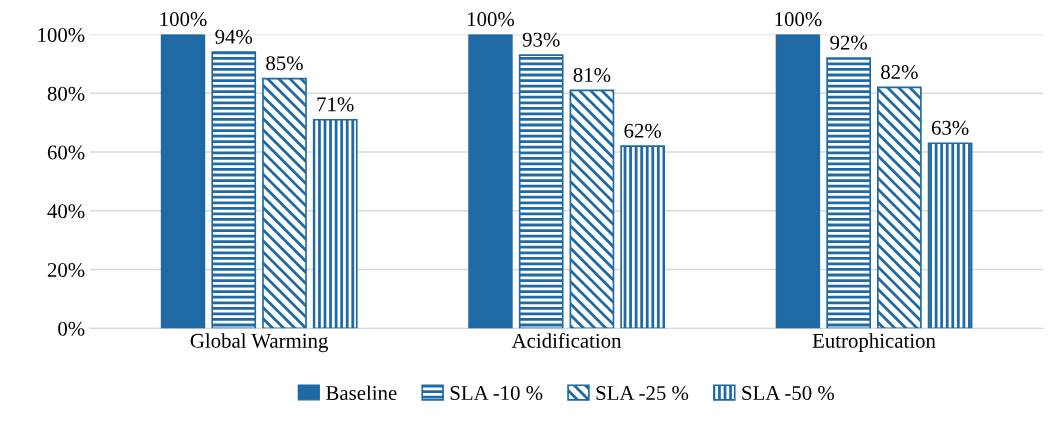 The height and width of the screenshot is (432, 1059). What do you see at coordinates (66, 211) in the screenshot?
I see `y-tick-label: 40%` at bounding box center [66, 211].